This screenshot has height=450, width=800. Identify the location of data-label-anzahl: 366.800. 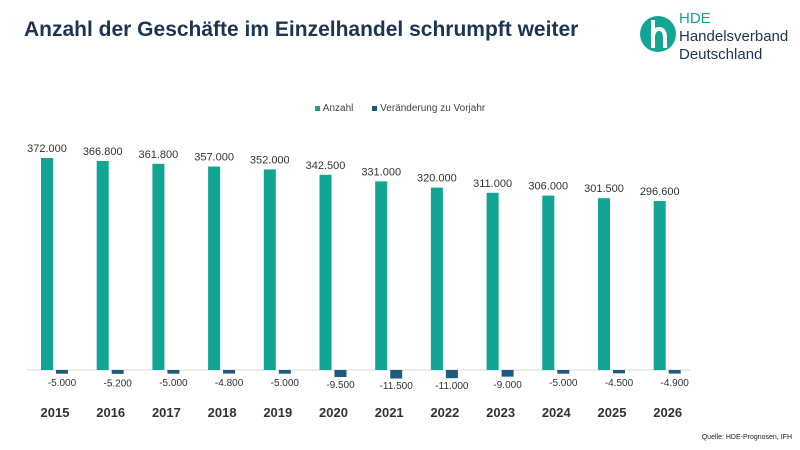
(103, 152).